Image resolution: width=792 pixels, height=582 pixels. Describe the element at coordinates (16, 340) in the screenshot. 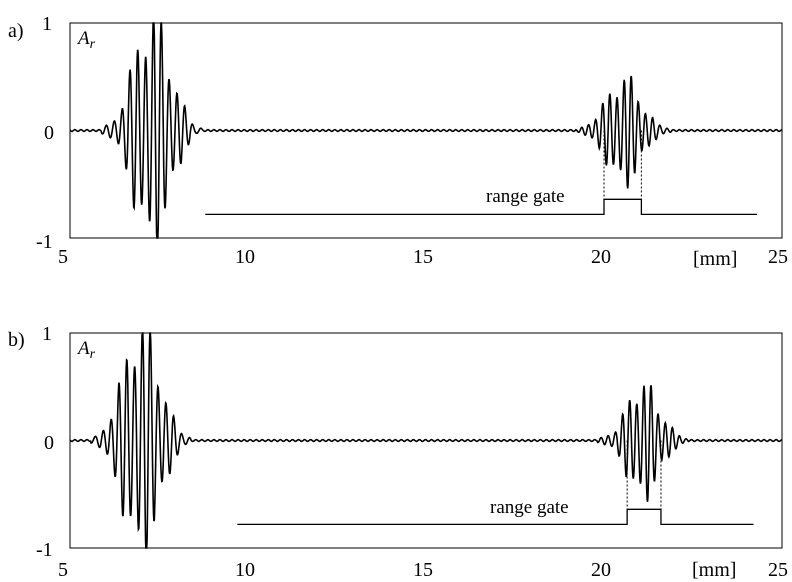

I see `panel-label: b)` at that location.